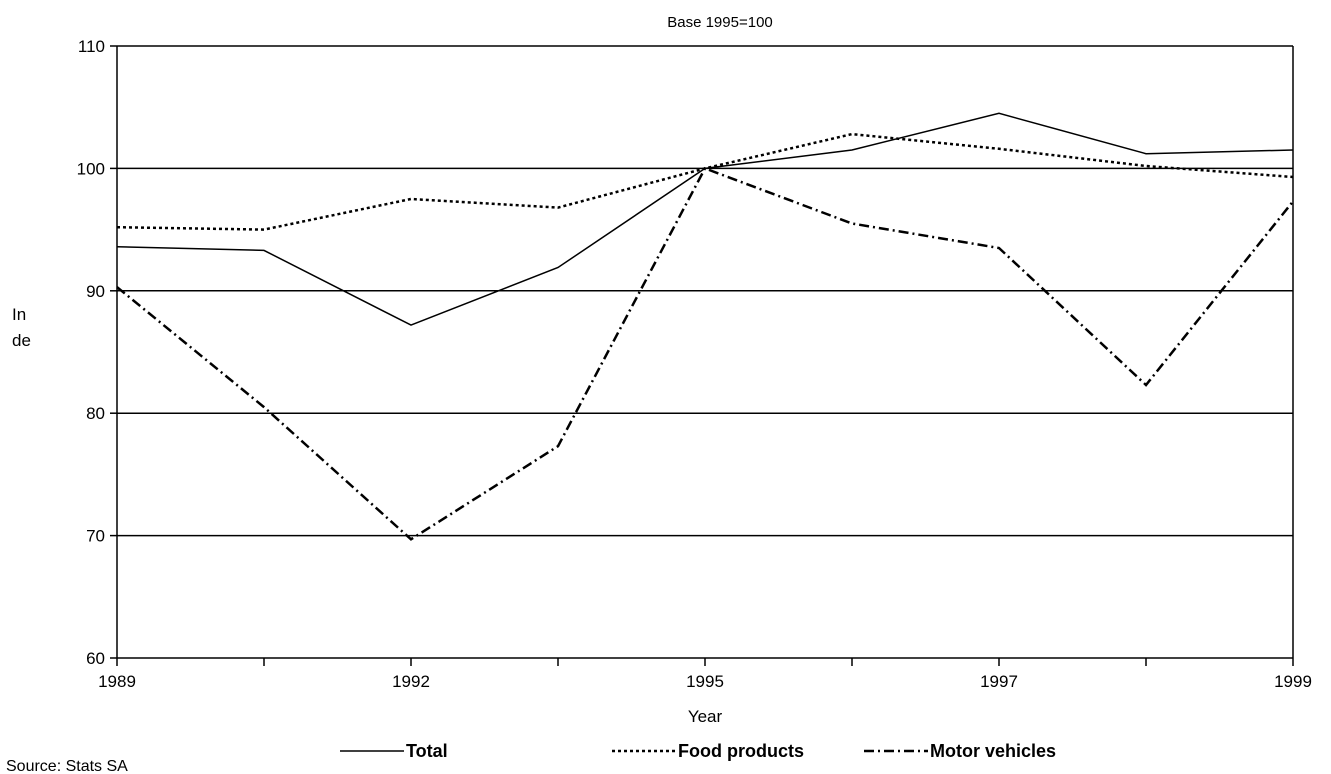  I want to click on y-tick-label: 60, so click(95, 658).